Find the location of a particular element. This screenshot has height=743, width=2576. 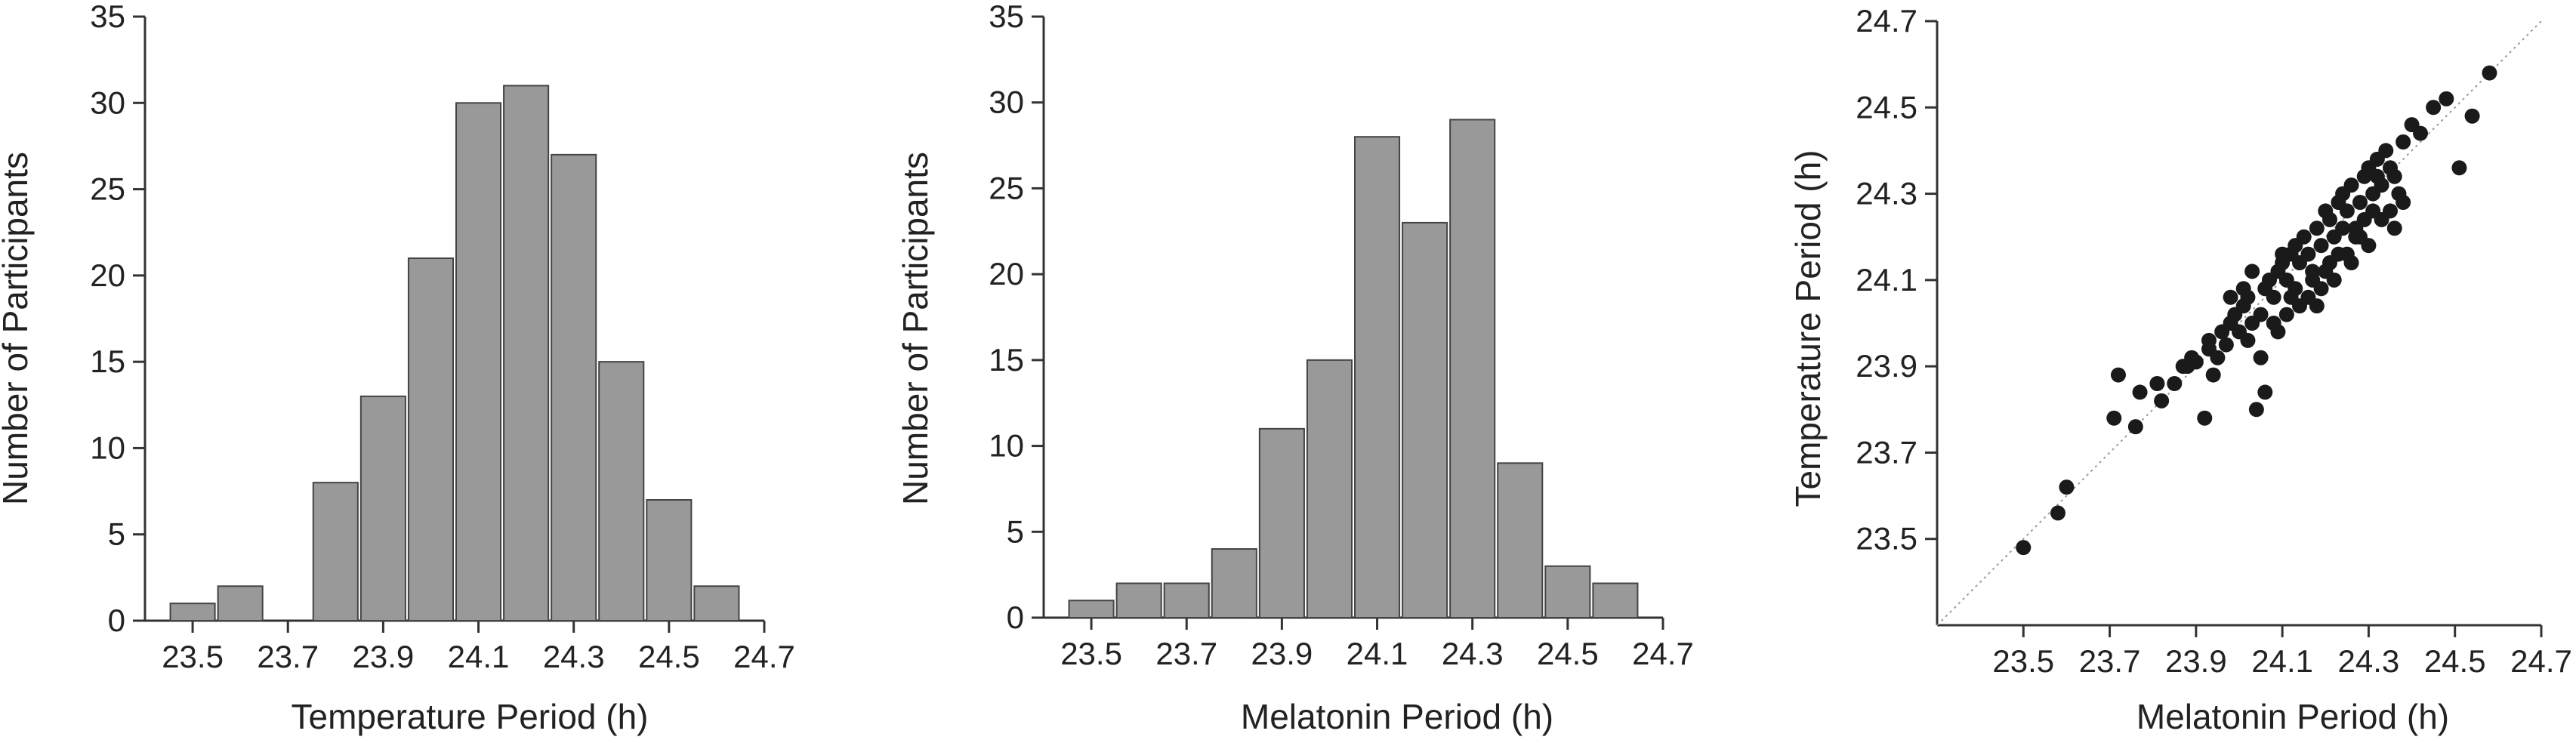

y-tick-label: 30 is located at coordinates (107, 103).